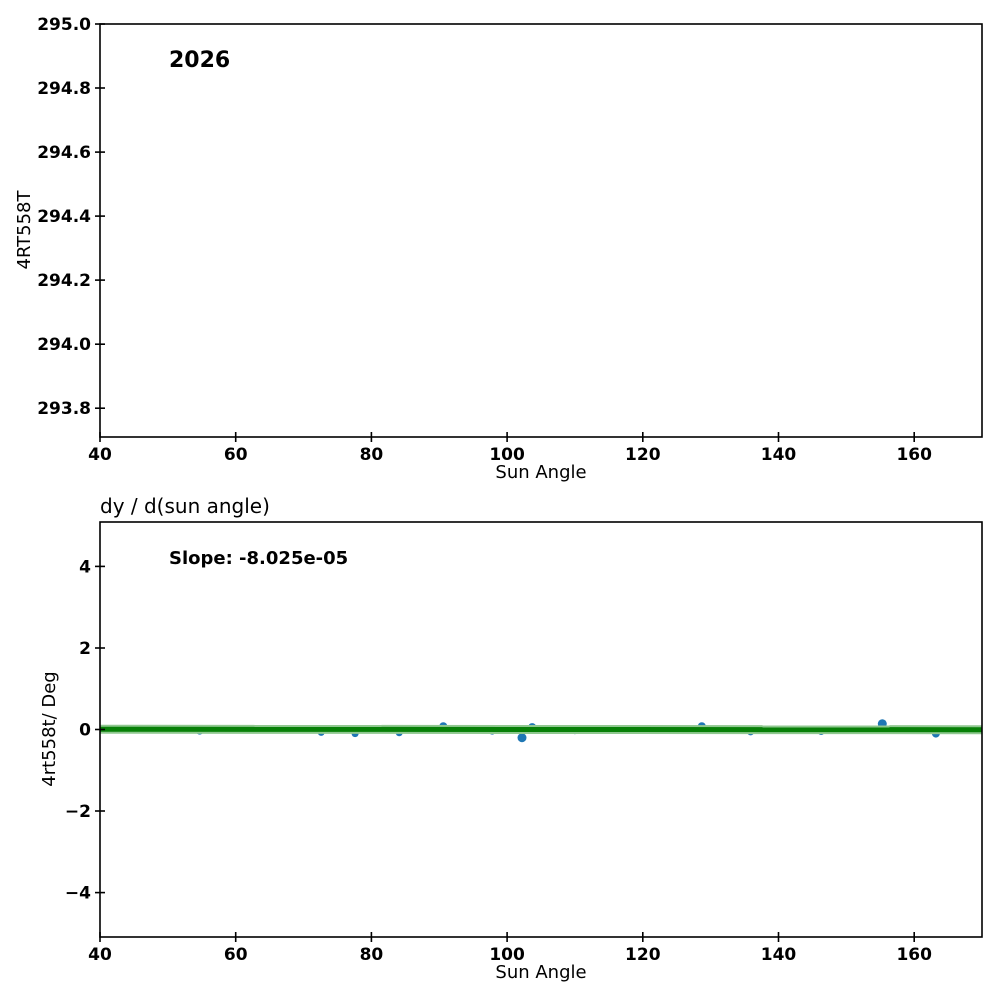  What do you see at coordinates (85, 567) in the screenshot?
I see `y-tick-label: 4` at bounding box center [85, 567].